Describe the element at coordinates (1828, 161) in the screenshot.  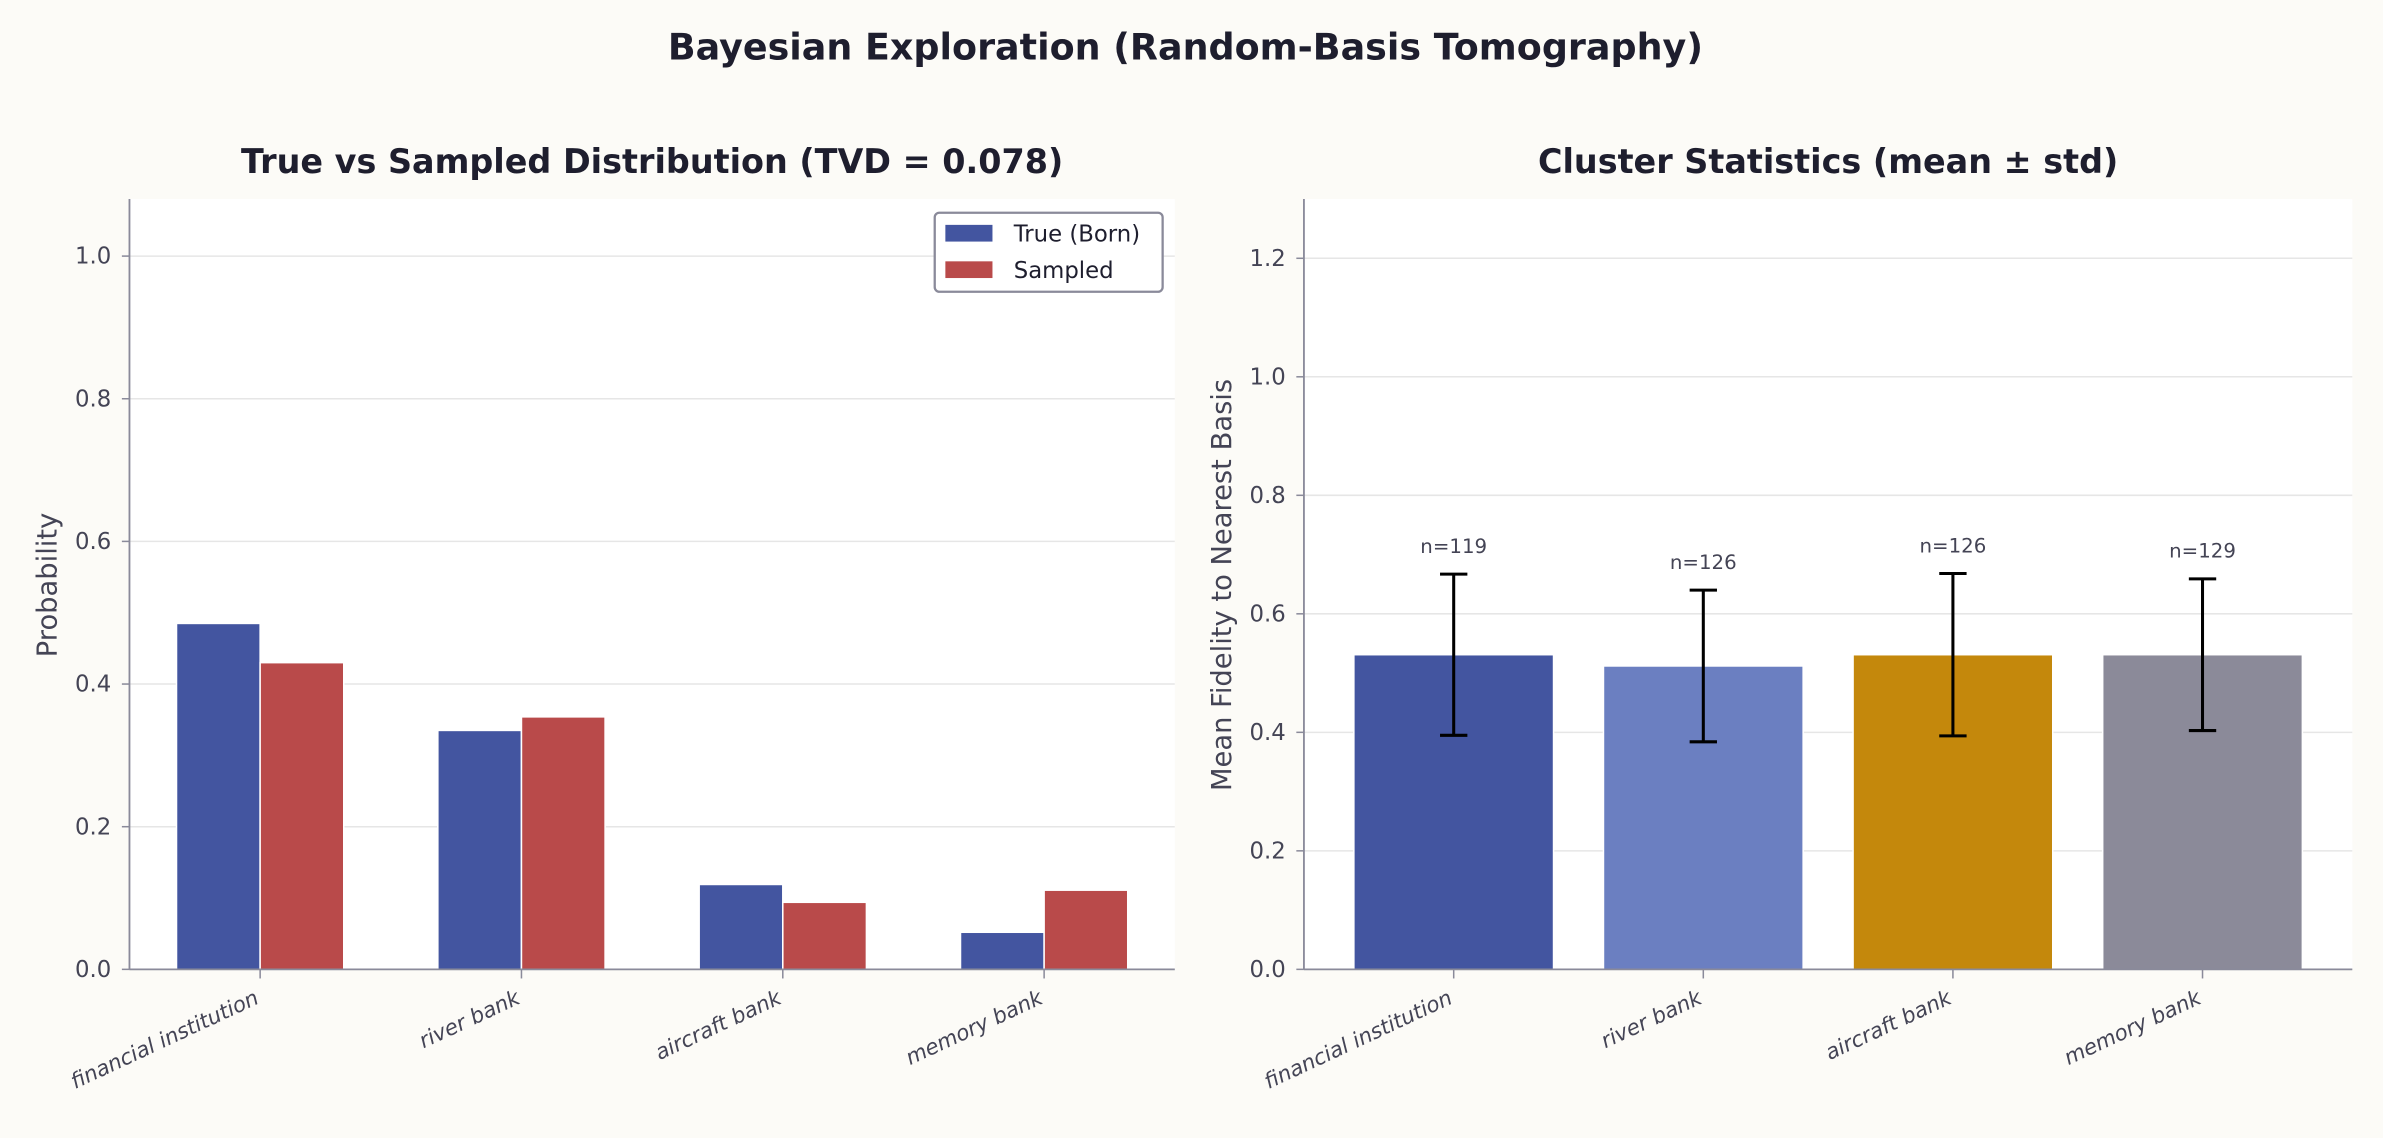
I see `chart-title: Cluster Statistics (mean ± std)` at that location.